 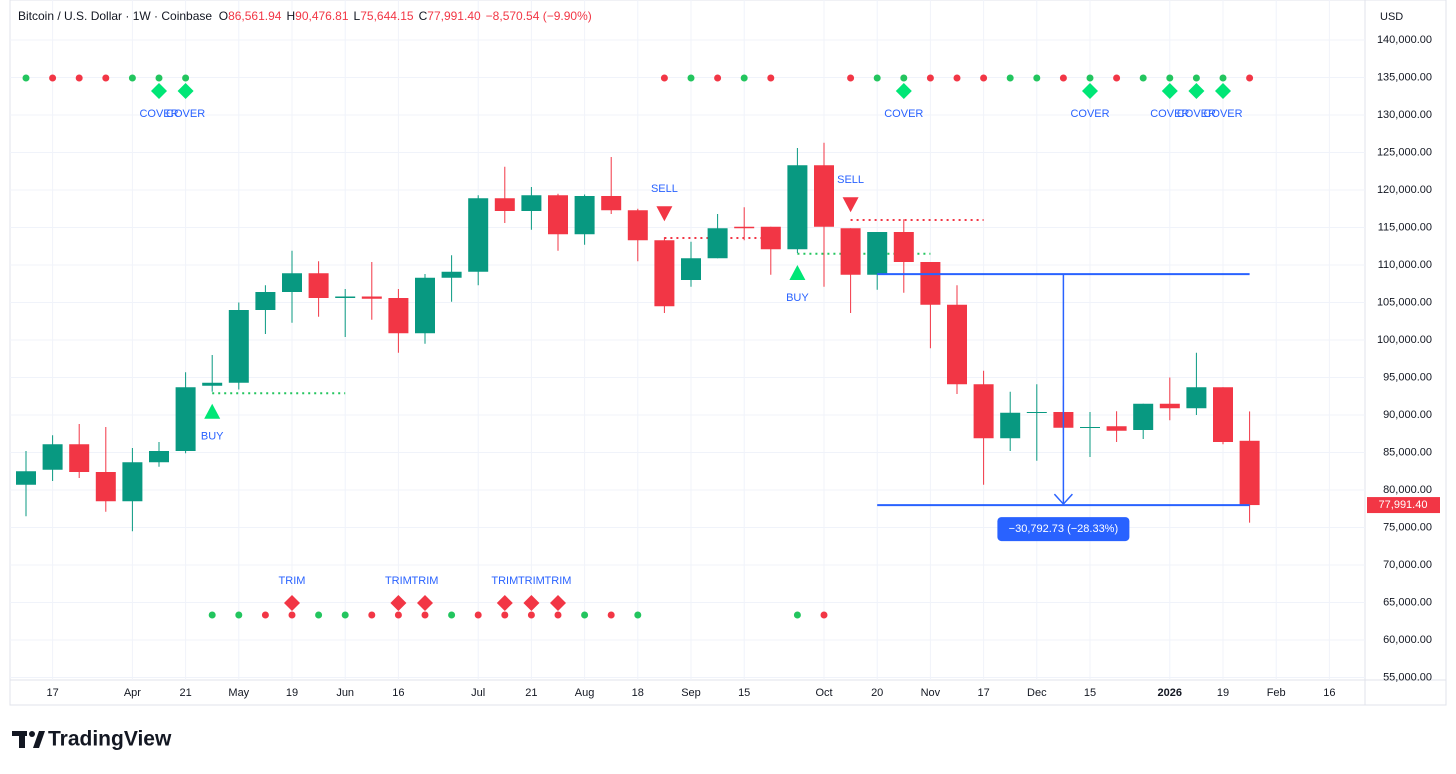 What do you see at coordinates (345, 693) in the screenshot?
I see `x-tick-label: Jun` at bounding box center [345, 693].